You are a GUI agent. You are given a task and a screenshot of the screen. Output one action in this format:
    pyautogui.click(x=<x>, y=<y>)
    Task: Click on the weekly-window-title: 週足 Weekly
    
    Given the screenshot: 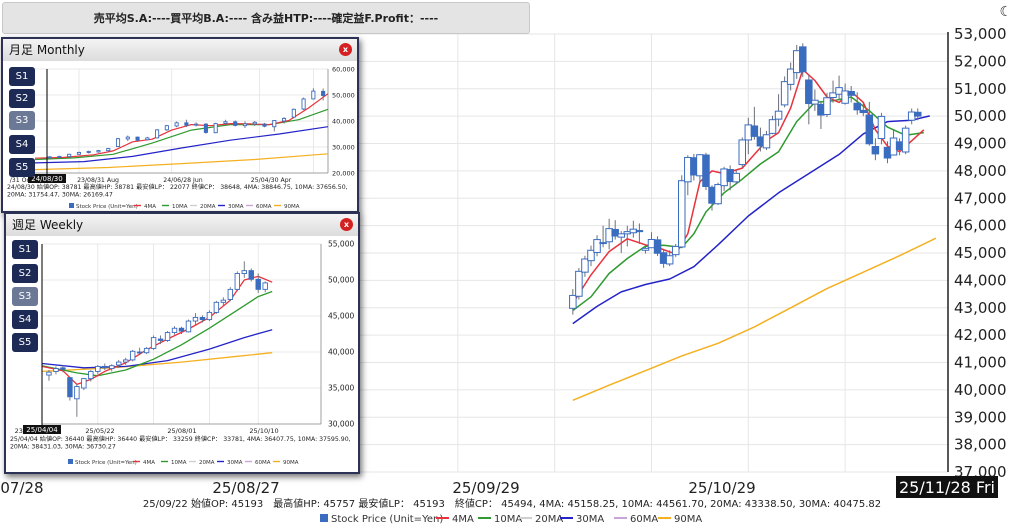 What is the action you would take?
    pyautogui.click(x=48, y=225)
    